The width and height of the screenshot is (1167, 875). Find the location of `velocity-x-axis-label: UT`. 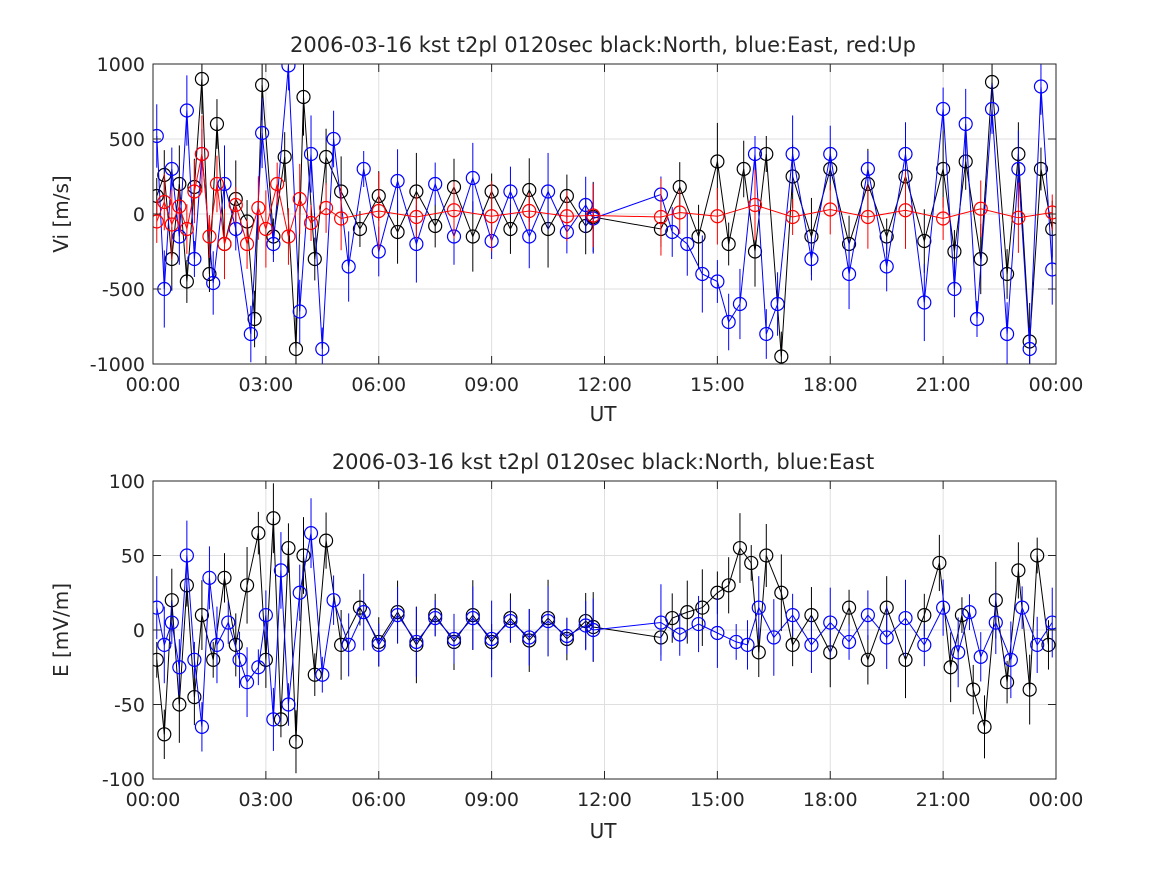

velocity-x-axis-label: UT is located at coordinates (604, 414).